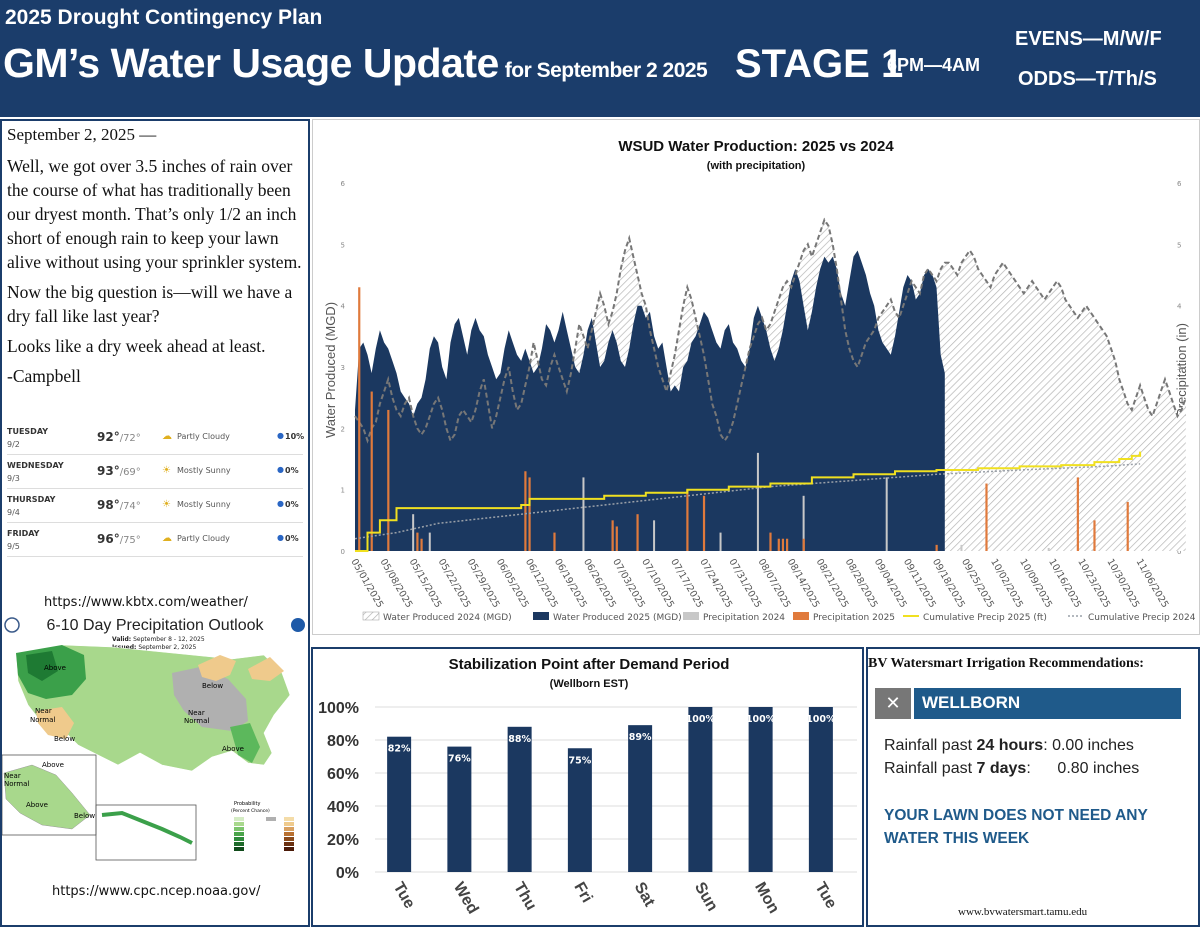 The width and height of the screenshot is (1200, 927). Describe the element at coordinates (55, 723) in the screenshot. I see `below-southwest` at that location.